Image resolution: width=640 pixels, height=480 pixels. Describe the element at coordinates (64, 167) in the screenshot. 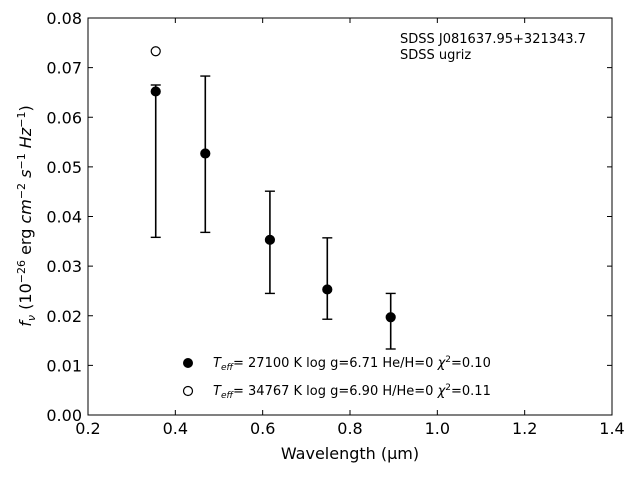

I see `y-tick-label-5: 0.05` at that location.